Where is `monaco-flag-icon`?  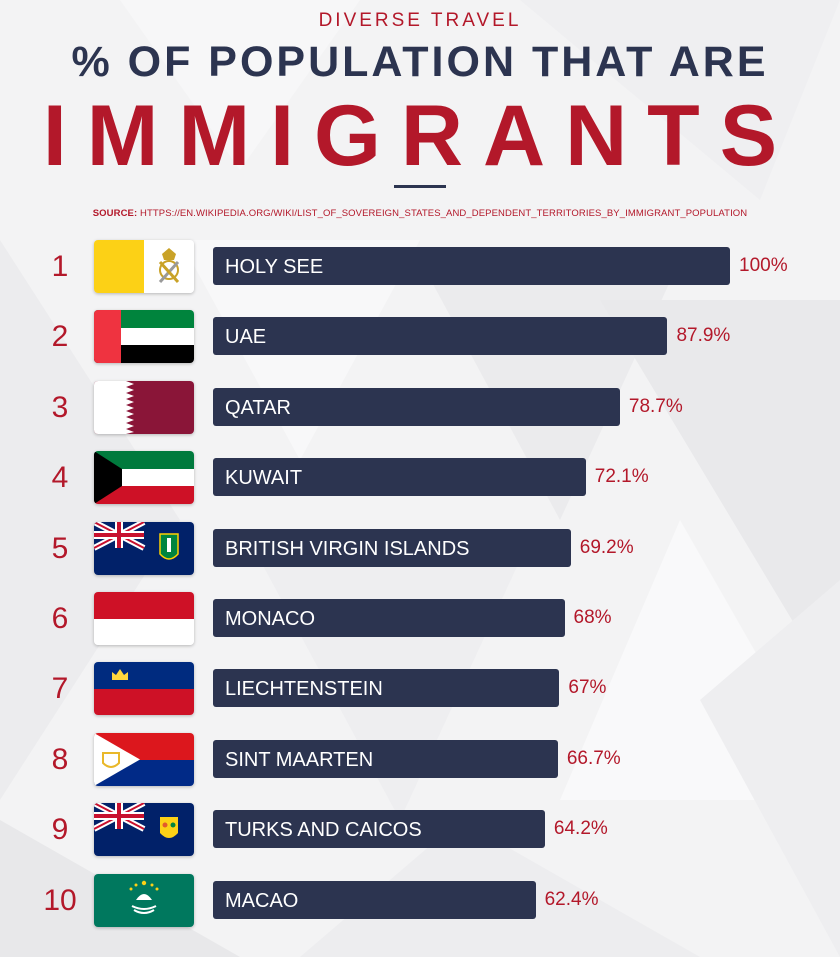
monaco-flag-icon is located at coordinates (144, 618).